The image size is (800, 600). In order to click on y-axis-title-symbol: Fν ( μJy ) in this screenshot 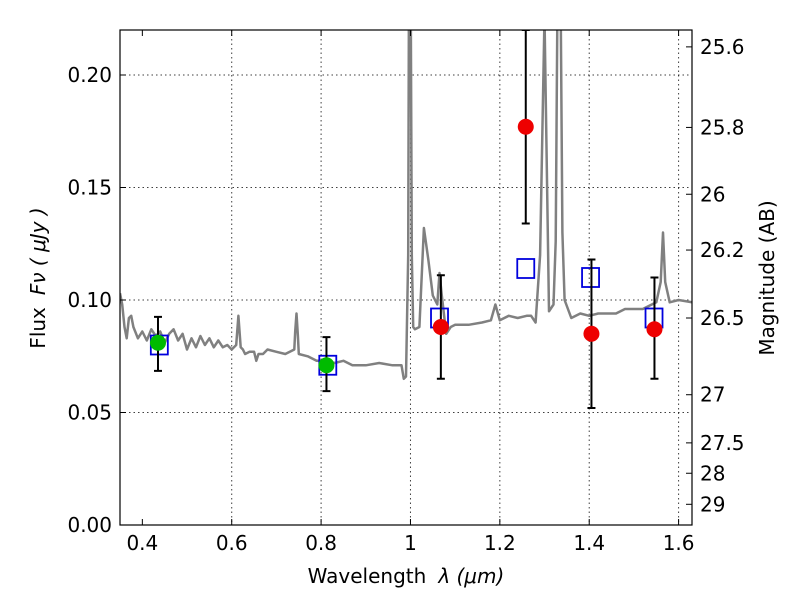, I will do `click(38, 251)`.